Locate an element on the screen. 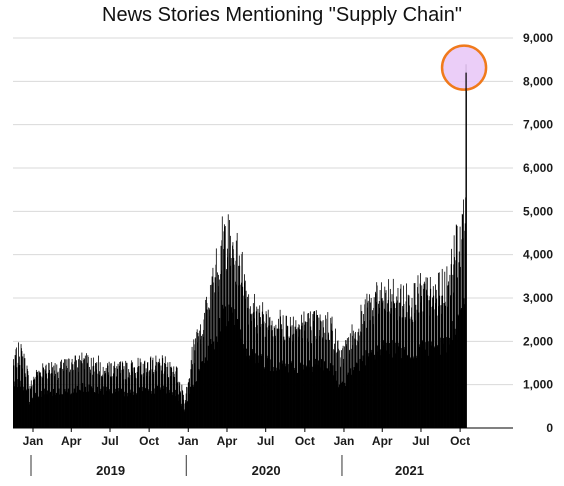  x-tick-label: Jul is located at coordinates (109, 441).